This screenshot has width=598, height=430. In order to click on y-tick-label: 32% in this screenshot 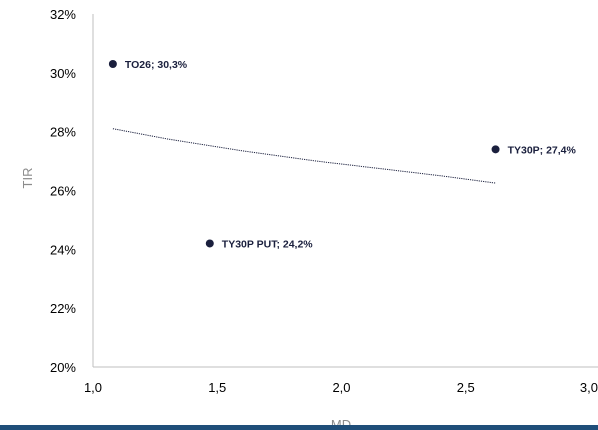, I will do `click(63, 14)`.